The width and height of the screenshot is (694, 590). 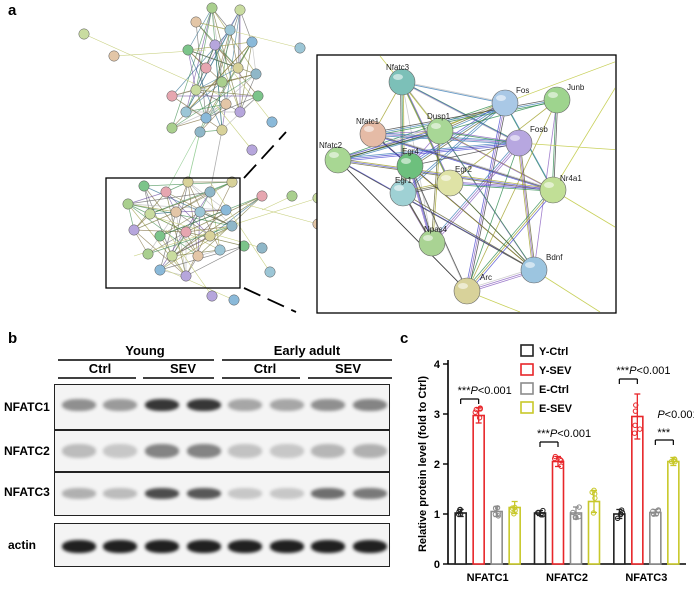 What do you see at coordinates (554, 257) in the screenshot?
I see `zoom-node-label-bdnf: Bdnf` at bounding box center [554, 257].